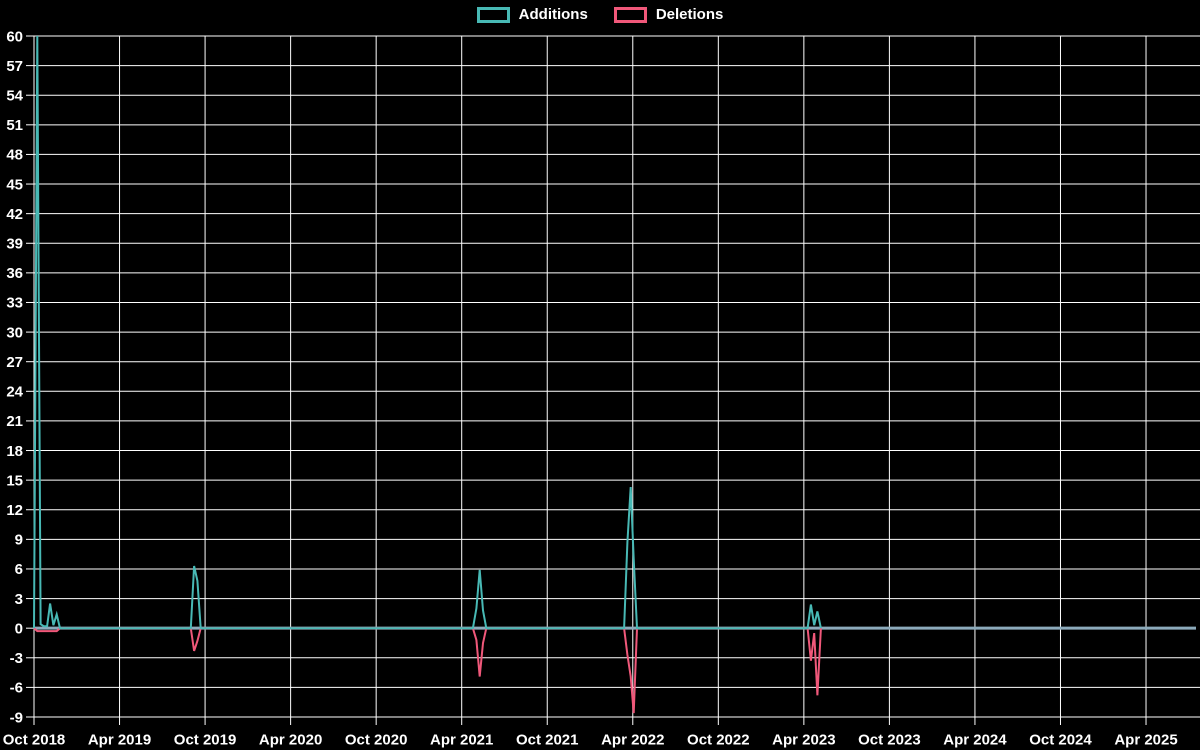  Describe the element at coordinates (427, 670) in the screenshot. I see `series-line-deletions` at that location.